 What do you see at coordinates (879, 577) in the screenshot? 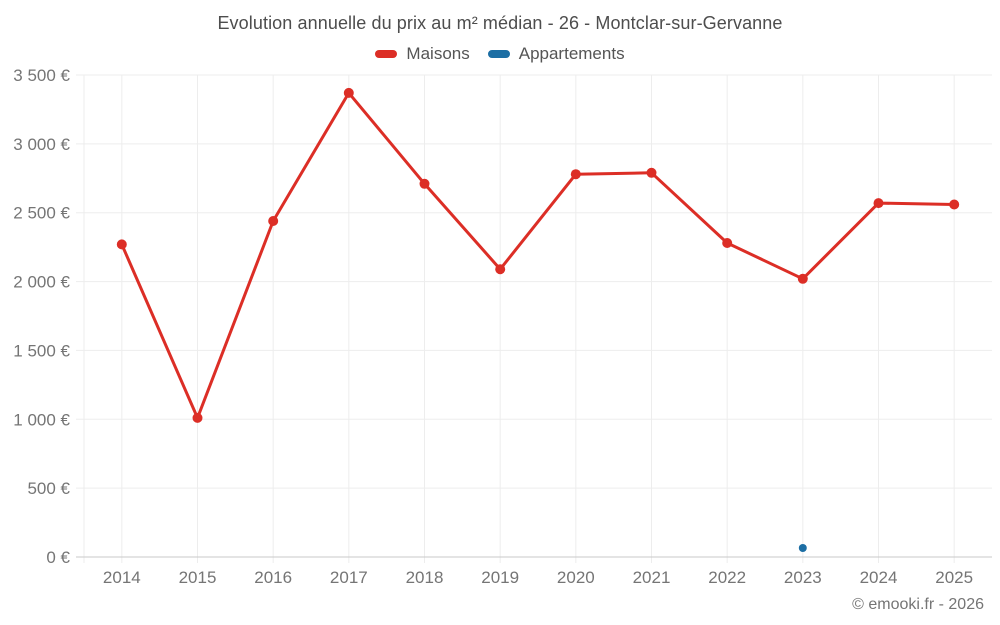
I see `x-tick-label: 2024` at bounding box center [879, 577].